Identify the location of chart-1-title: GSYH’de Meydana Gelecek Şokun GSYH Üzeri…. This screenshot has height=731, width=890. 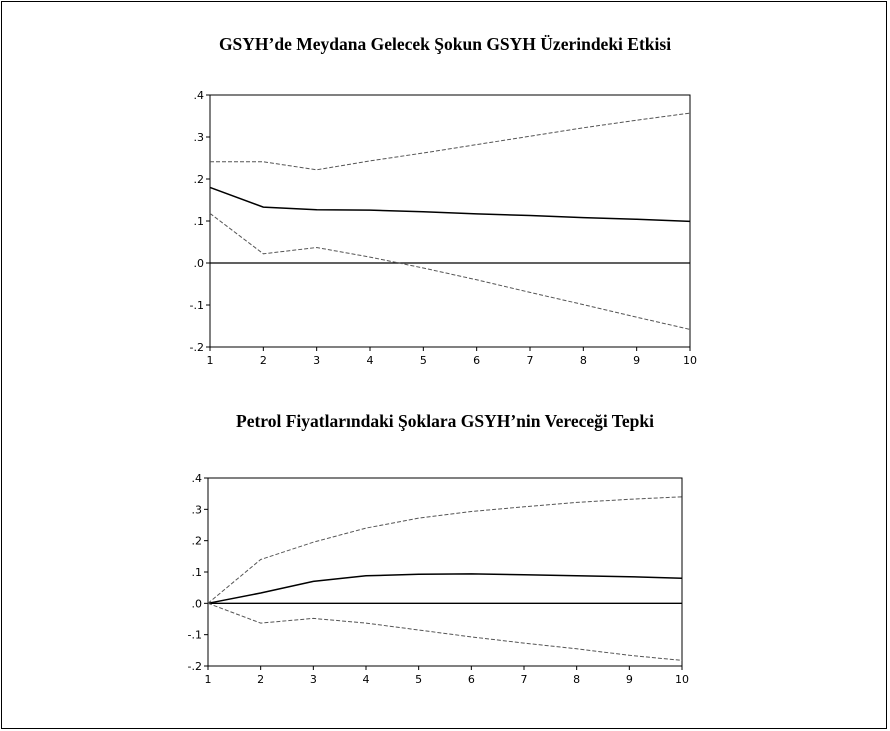
(445, 44).